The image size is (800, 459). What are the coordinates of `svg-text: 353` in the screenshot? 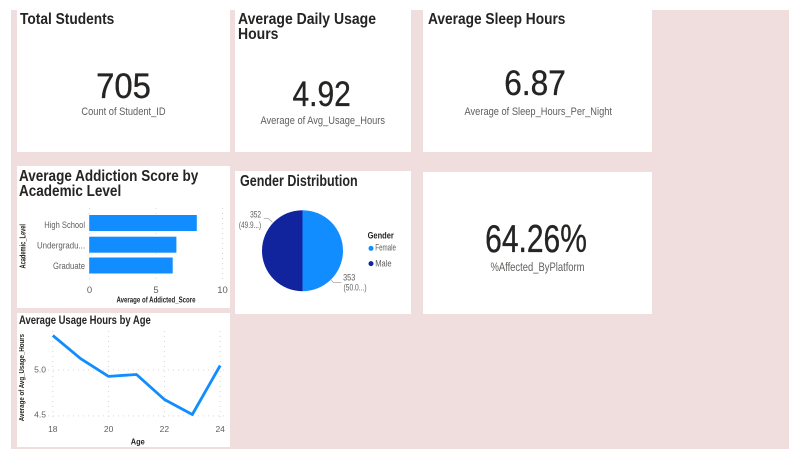 It's located at (349, 278).